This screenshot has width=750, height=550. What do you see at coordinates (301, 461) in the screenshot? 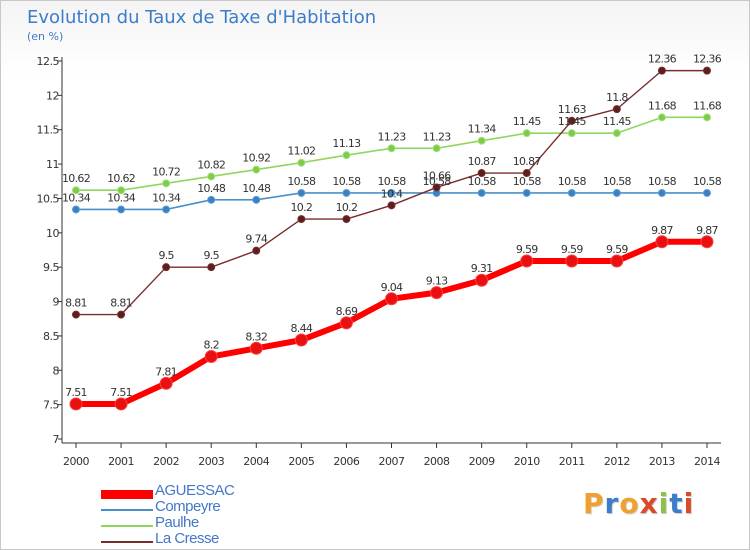
I see `x-tick-label: 2005` at bounding box center [301, 461].